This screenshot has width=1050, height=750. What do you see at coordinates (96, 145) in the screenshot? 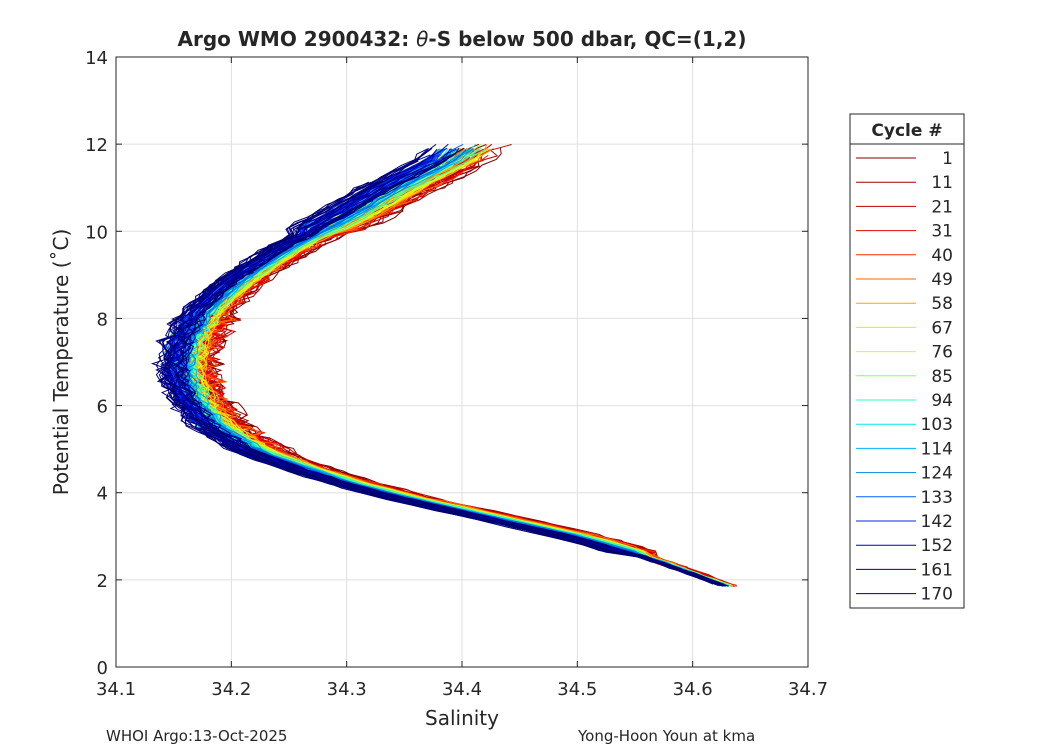
I see `y-tick-label: 12` at bounding box center [96, 145].